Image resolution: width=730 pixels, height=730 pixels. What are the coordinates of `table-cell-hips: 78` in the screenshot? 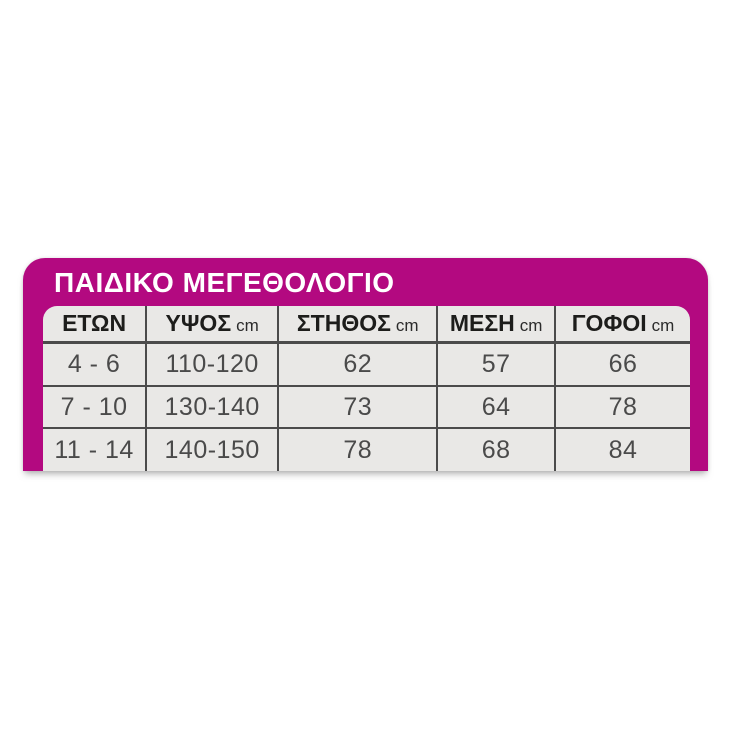 It's located at (623, 406).